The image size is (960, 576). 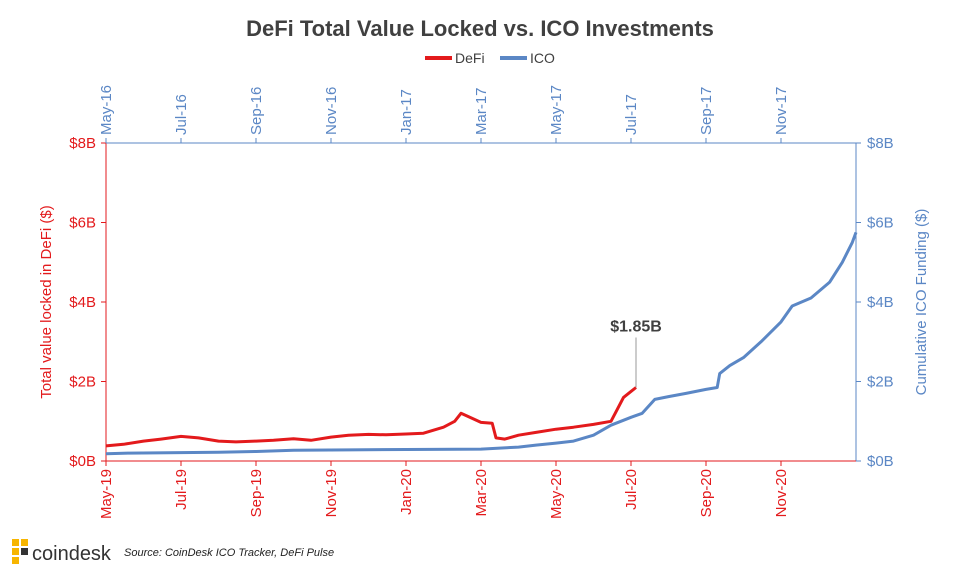 I want to click on bottom-tick-label: Jul-19, so click(x=181, y=489).